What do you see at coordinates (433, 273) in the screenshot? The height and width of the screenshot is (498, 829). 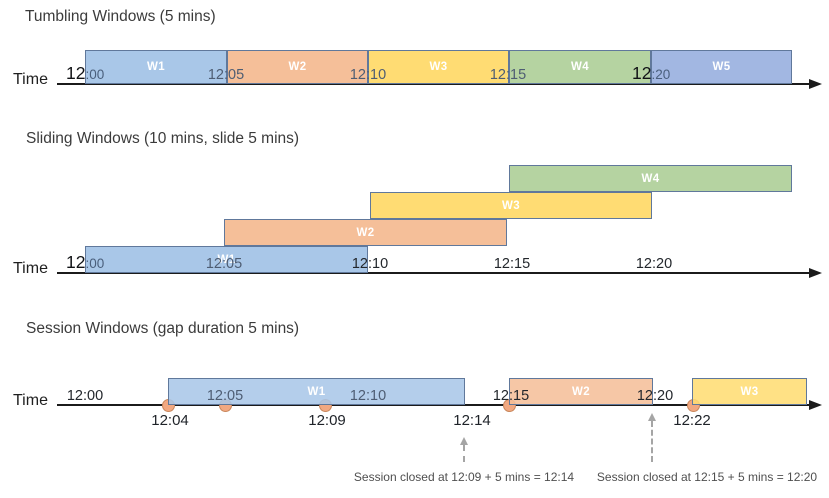 I see `sliding-time-axis` at bounding box center [433, 273].